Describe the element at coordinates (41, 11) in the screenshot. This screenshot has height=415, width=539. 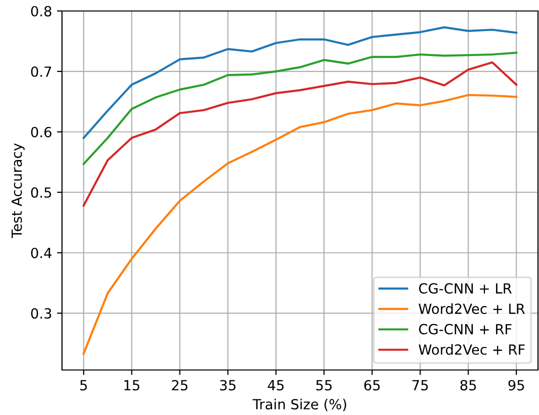
I see `y-tick-label: 0.8` at that location.